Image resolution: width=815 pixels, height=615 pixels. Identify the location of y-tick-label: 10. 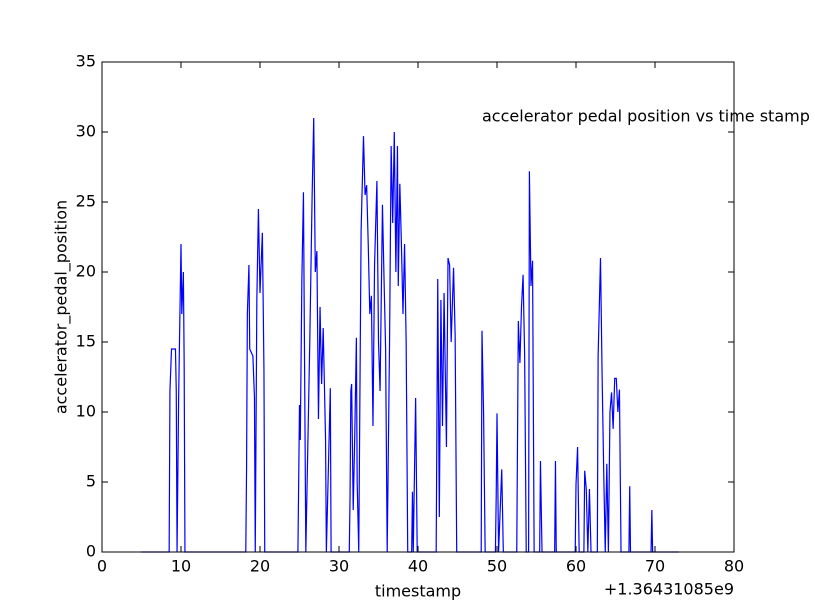
(86, 411).